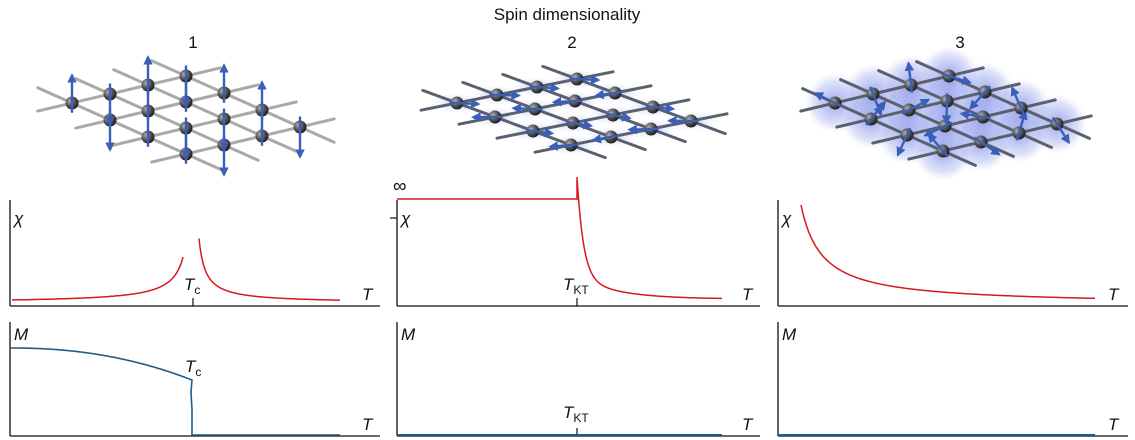 The width and height of the screenshot is (1135, 440). What do you see at coordinates (574, 112) in the screenshot?
I see `xy-lattice-illustration` at bounding box center [574, 112].